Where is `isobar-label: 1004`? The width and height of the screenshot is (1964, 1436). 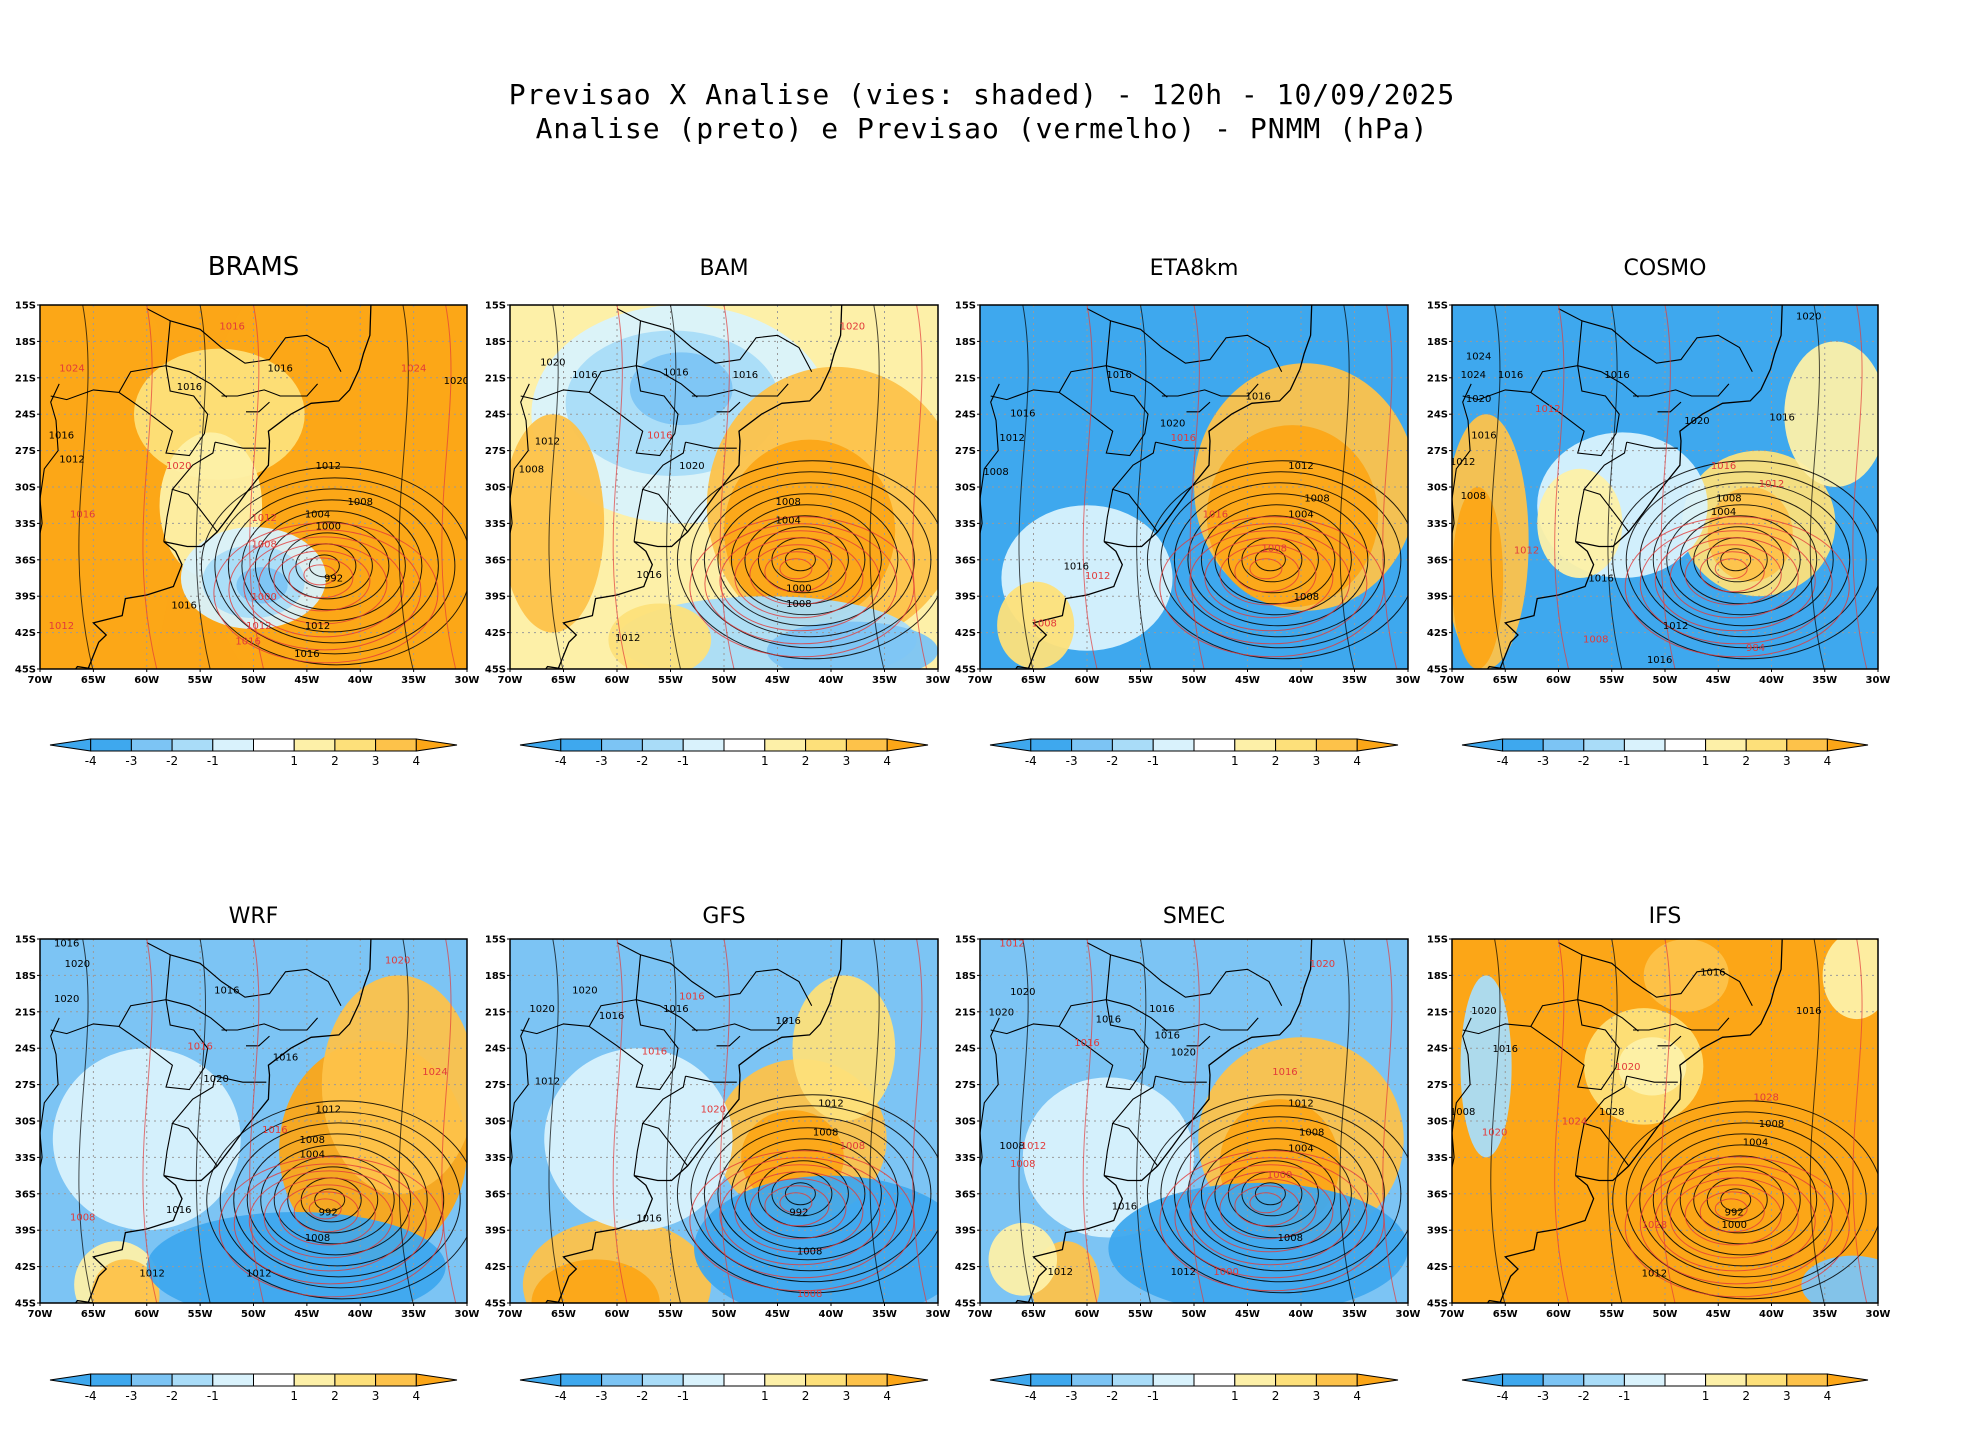
isobar-label: 1004 is located at coordinates (311, 1154).